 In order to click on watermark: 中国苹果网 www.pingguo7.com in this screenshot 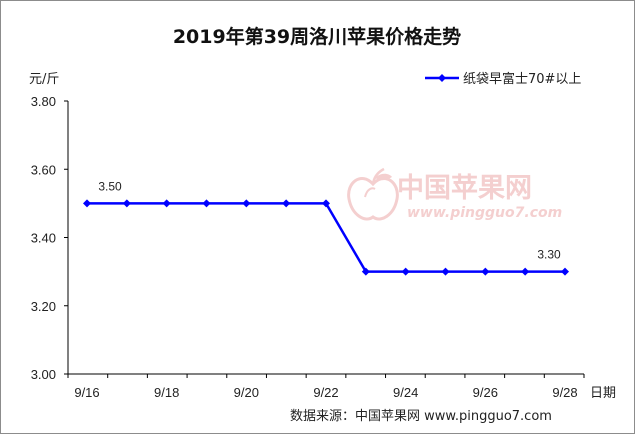, I will do `click(454, 194)`.